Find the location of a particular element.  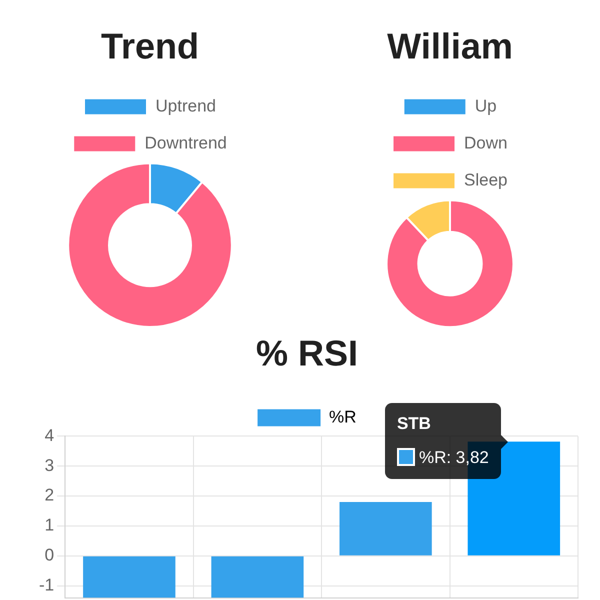

chart-title: % RSI is located at coordinates (307, 353).